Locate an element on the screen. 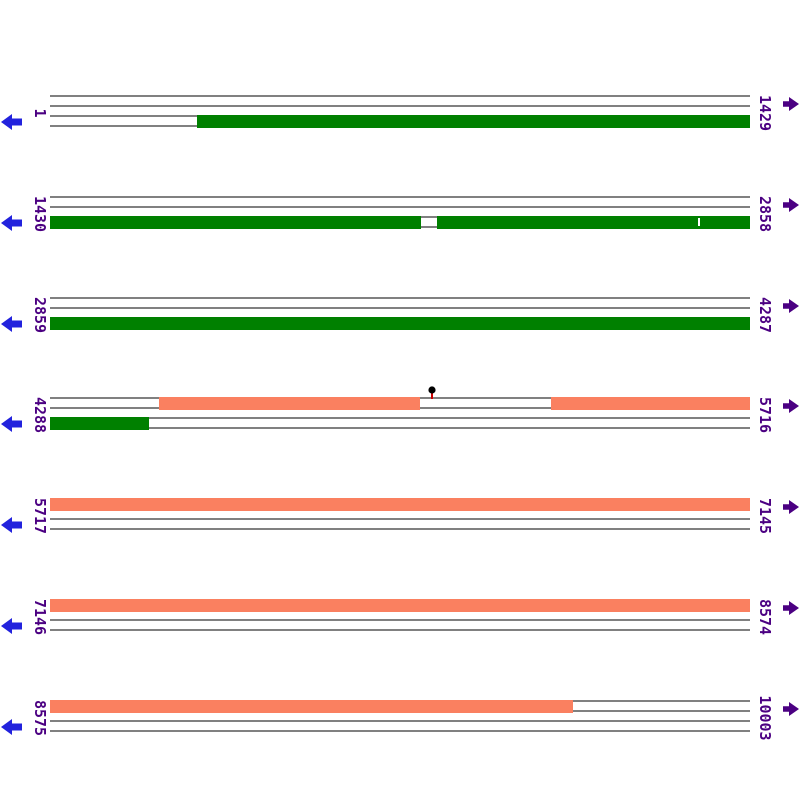 The image size is (800, 800). row-start-coordinate: 2859 is located at coordinates (40, 315).